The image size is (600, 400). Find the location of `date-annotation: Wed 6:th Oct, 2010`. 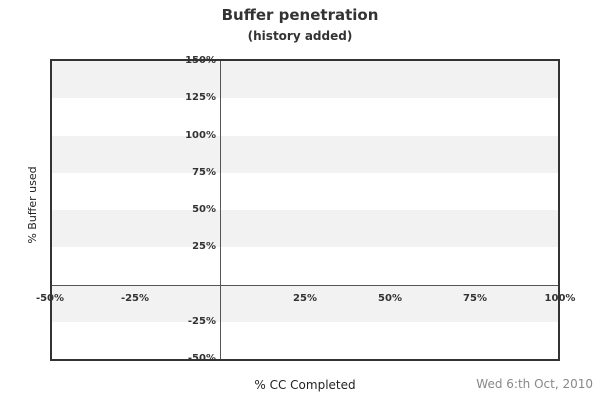

date-annotation: Wed 6:th Oct, 2010 is located at coordinates (534, 384).